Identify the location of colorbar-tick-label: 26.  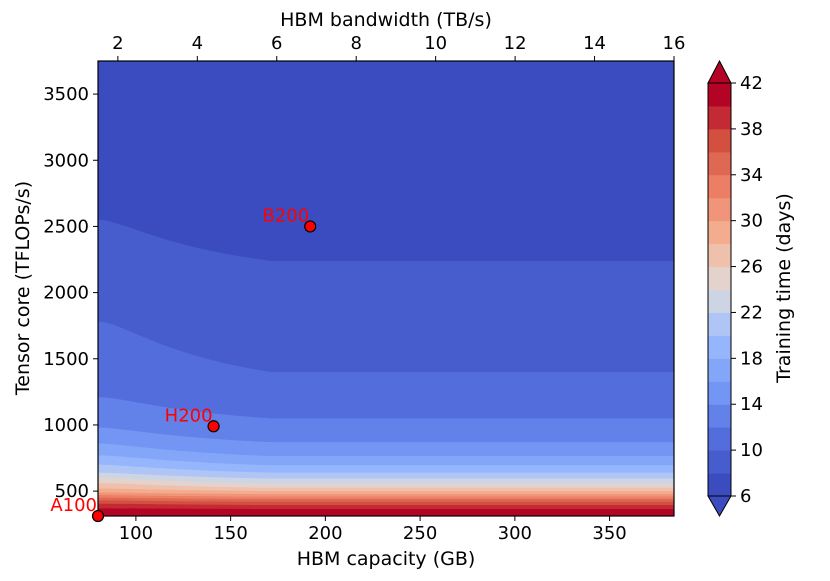
(751, 267).